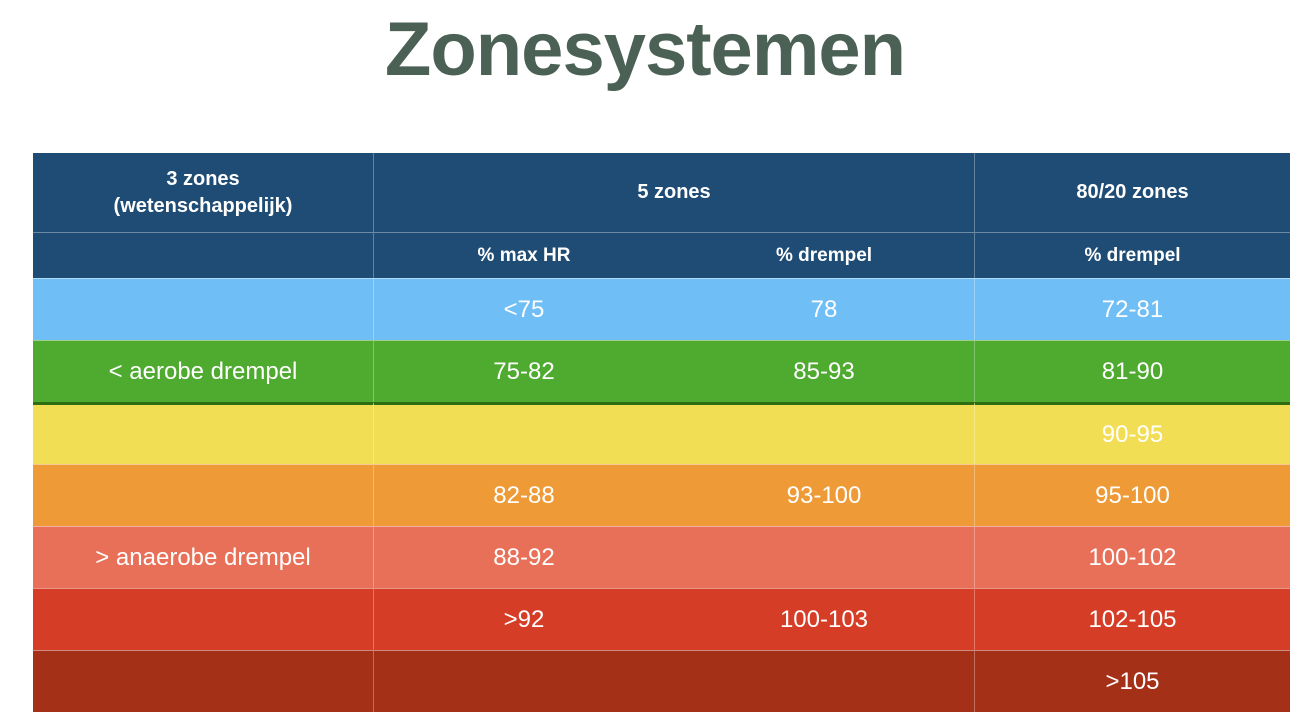 The image size is (1290, 725). What do you see at coordinates (824, 371) in the screenshot?
I see `pct-drempel-5zones-cell-green: 85-93` at bounding box center [824, 371].